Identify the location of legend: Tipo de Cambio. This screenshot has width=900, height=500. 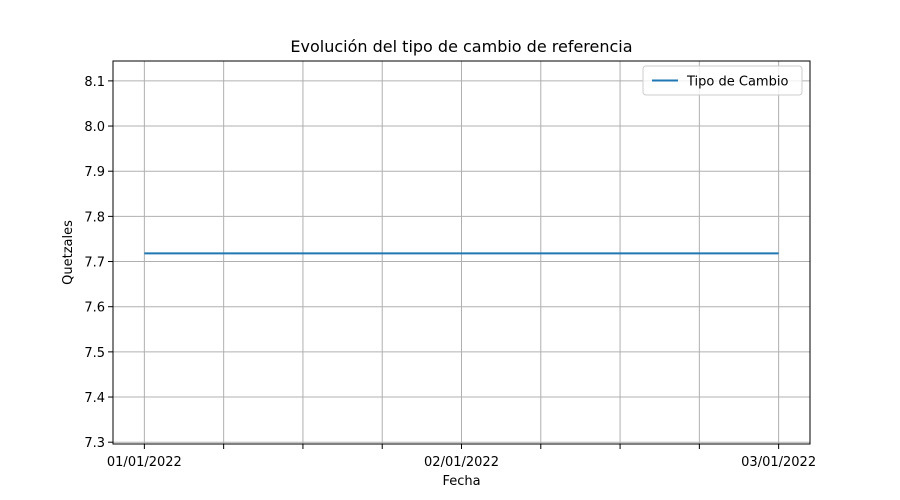
(722, 80).